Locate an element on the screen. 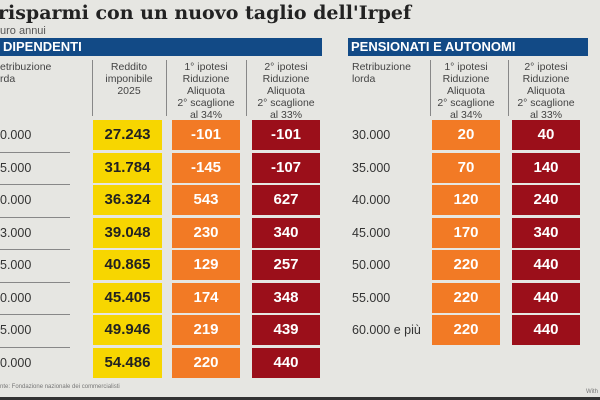 The height and width of the screenshot is (400, 600). row-label: 40.000 is located at coordinates (371, 200).